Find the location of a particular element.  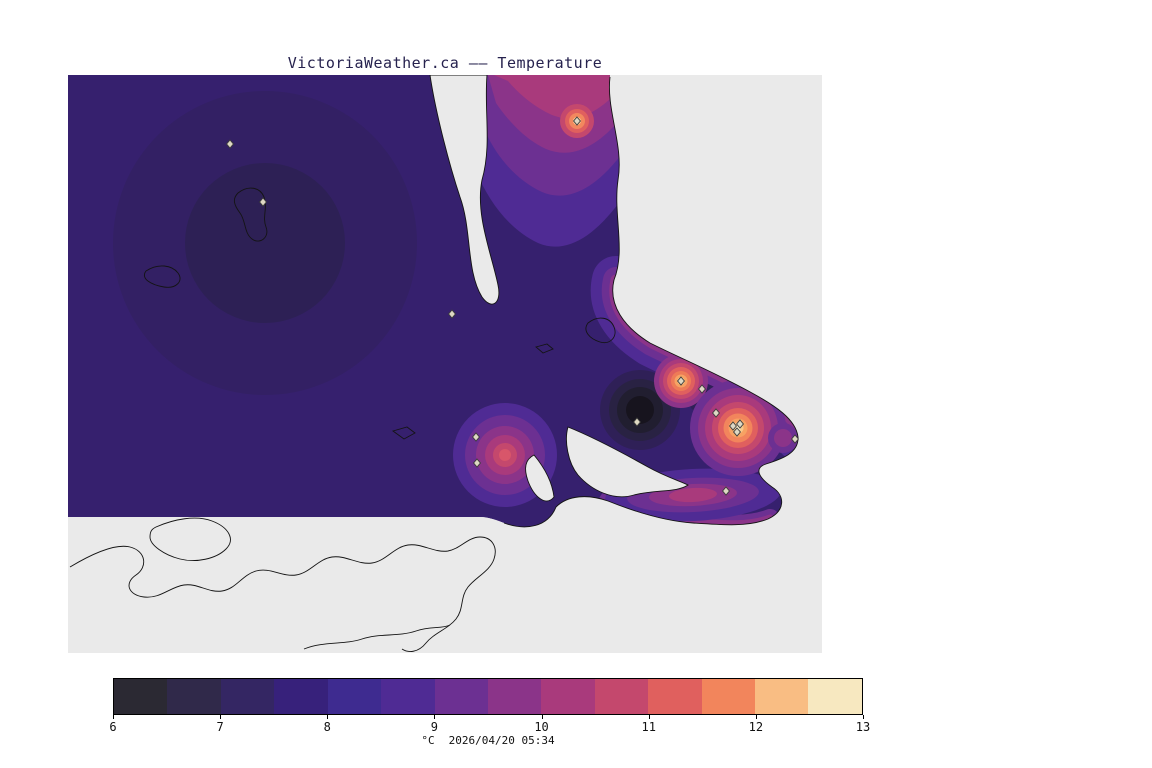

colorbar-caption: °C 2026/04/20 05:34 is located at coordinates (488, 740).